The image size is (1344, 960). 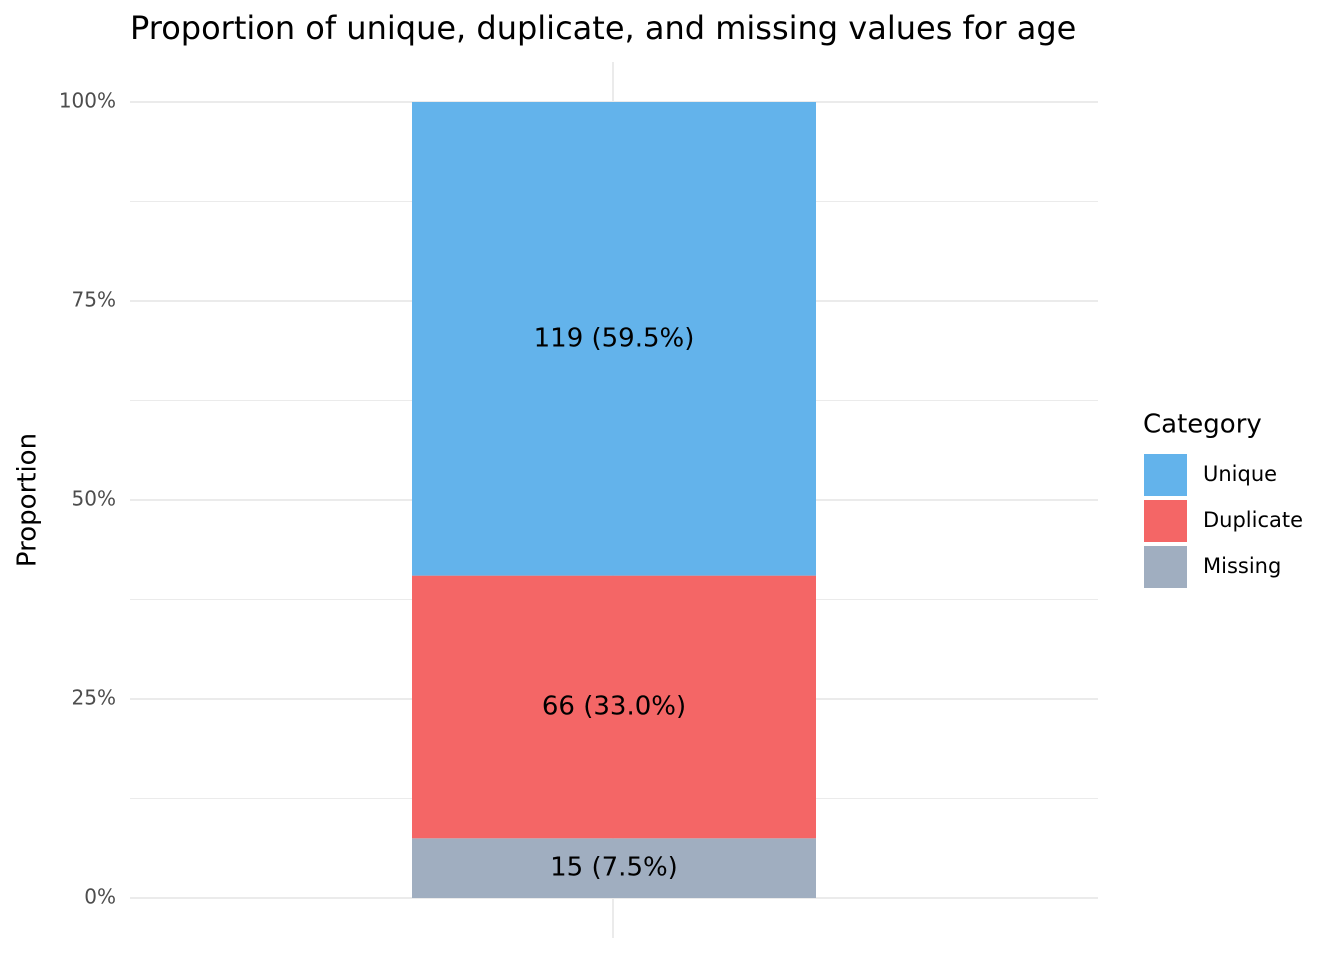 What do you see at coordinates (100, 897) in the screenshot?
I see `y-tick-label: 0%` at bounding box center [100, 897].